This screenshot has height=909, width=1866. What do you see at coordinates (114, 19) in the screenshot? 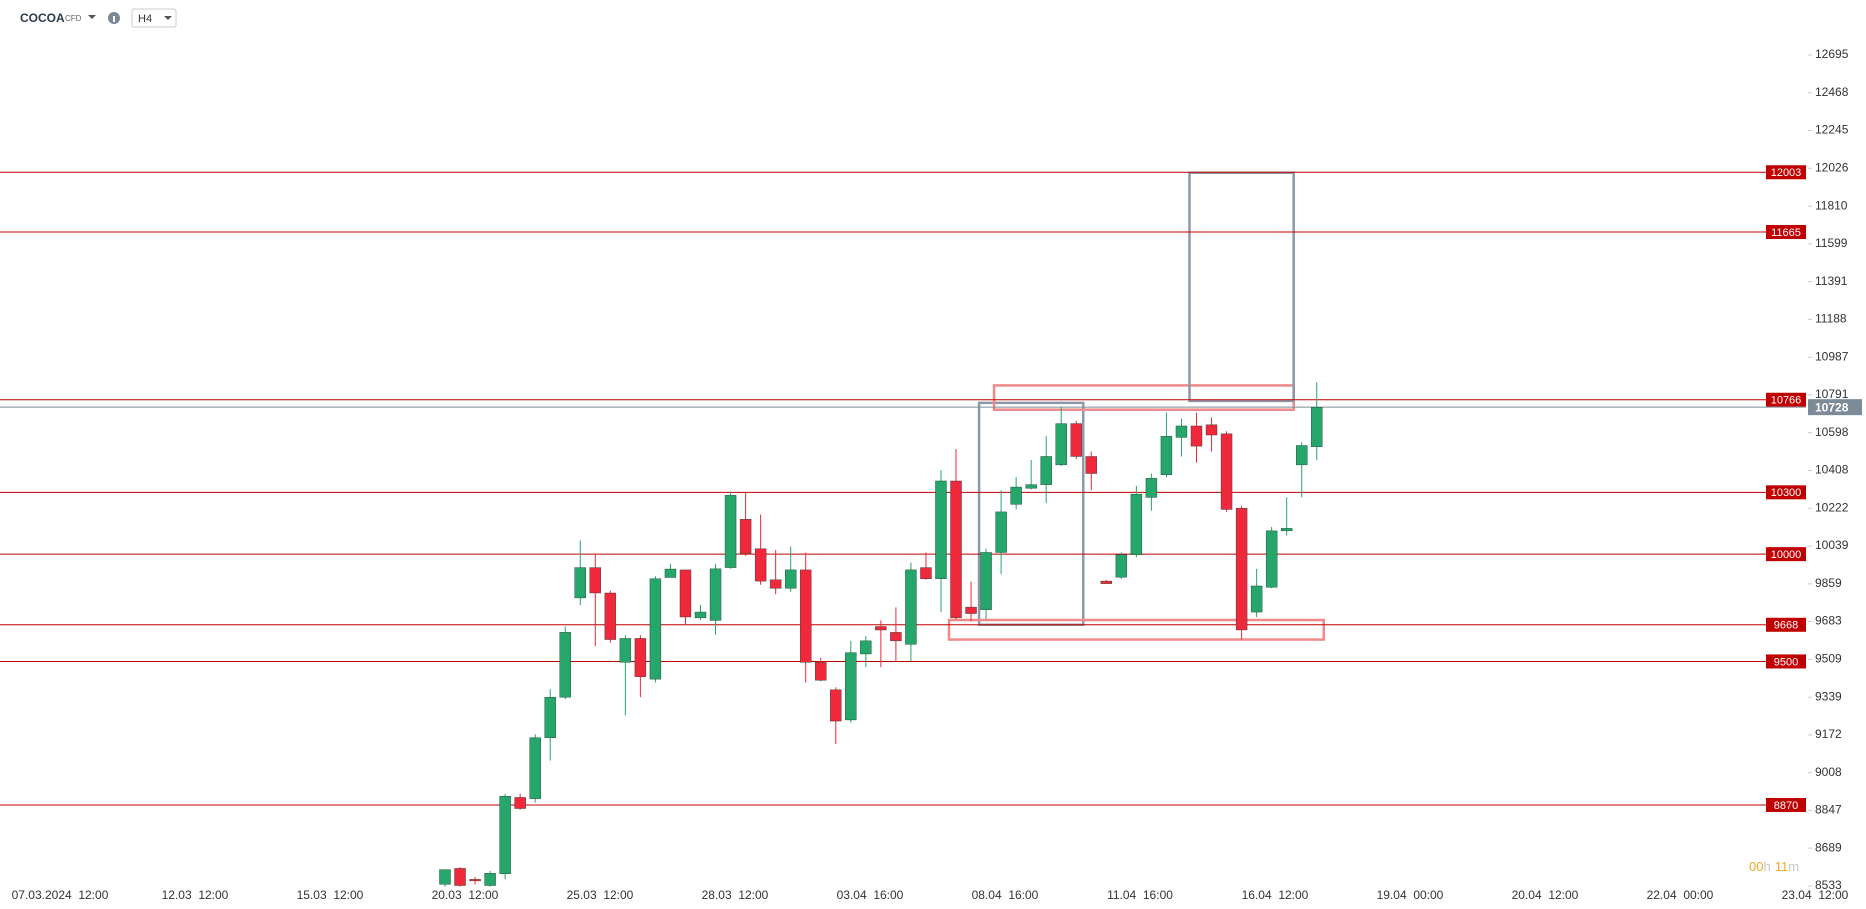
I see `info-glyph` at bounding box center [114, 19].